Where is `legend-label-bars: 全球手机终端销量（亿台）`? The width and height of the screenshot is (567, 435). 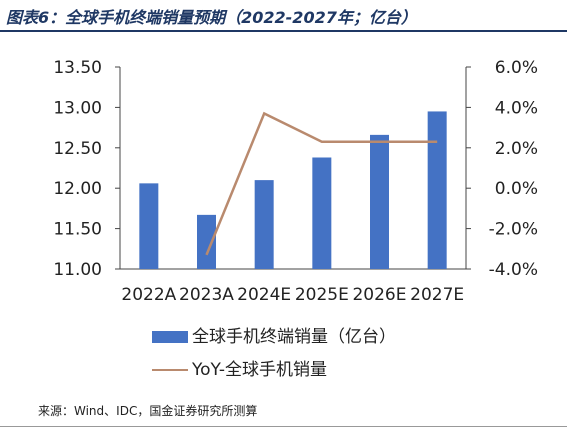
legend-label-bars: 全球手机终端销量（亿台） is located at coordinates (294, 337).